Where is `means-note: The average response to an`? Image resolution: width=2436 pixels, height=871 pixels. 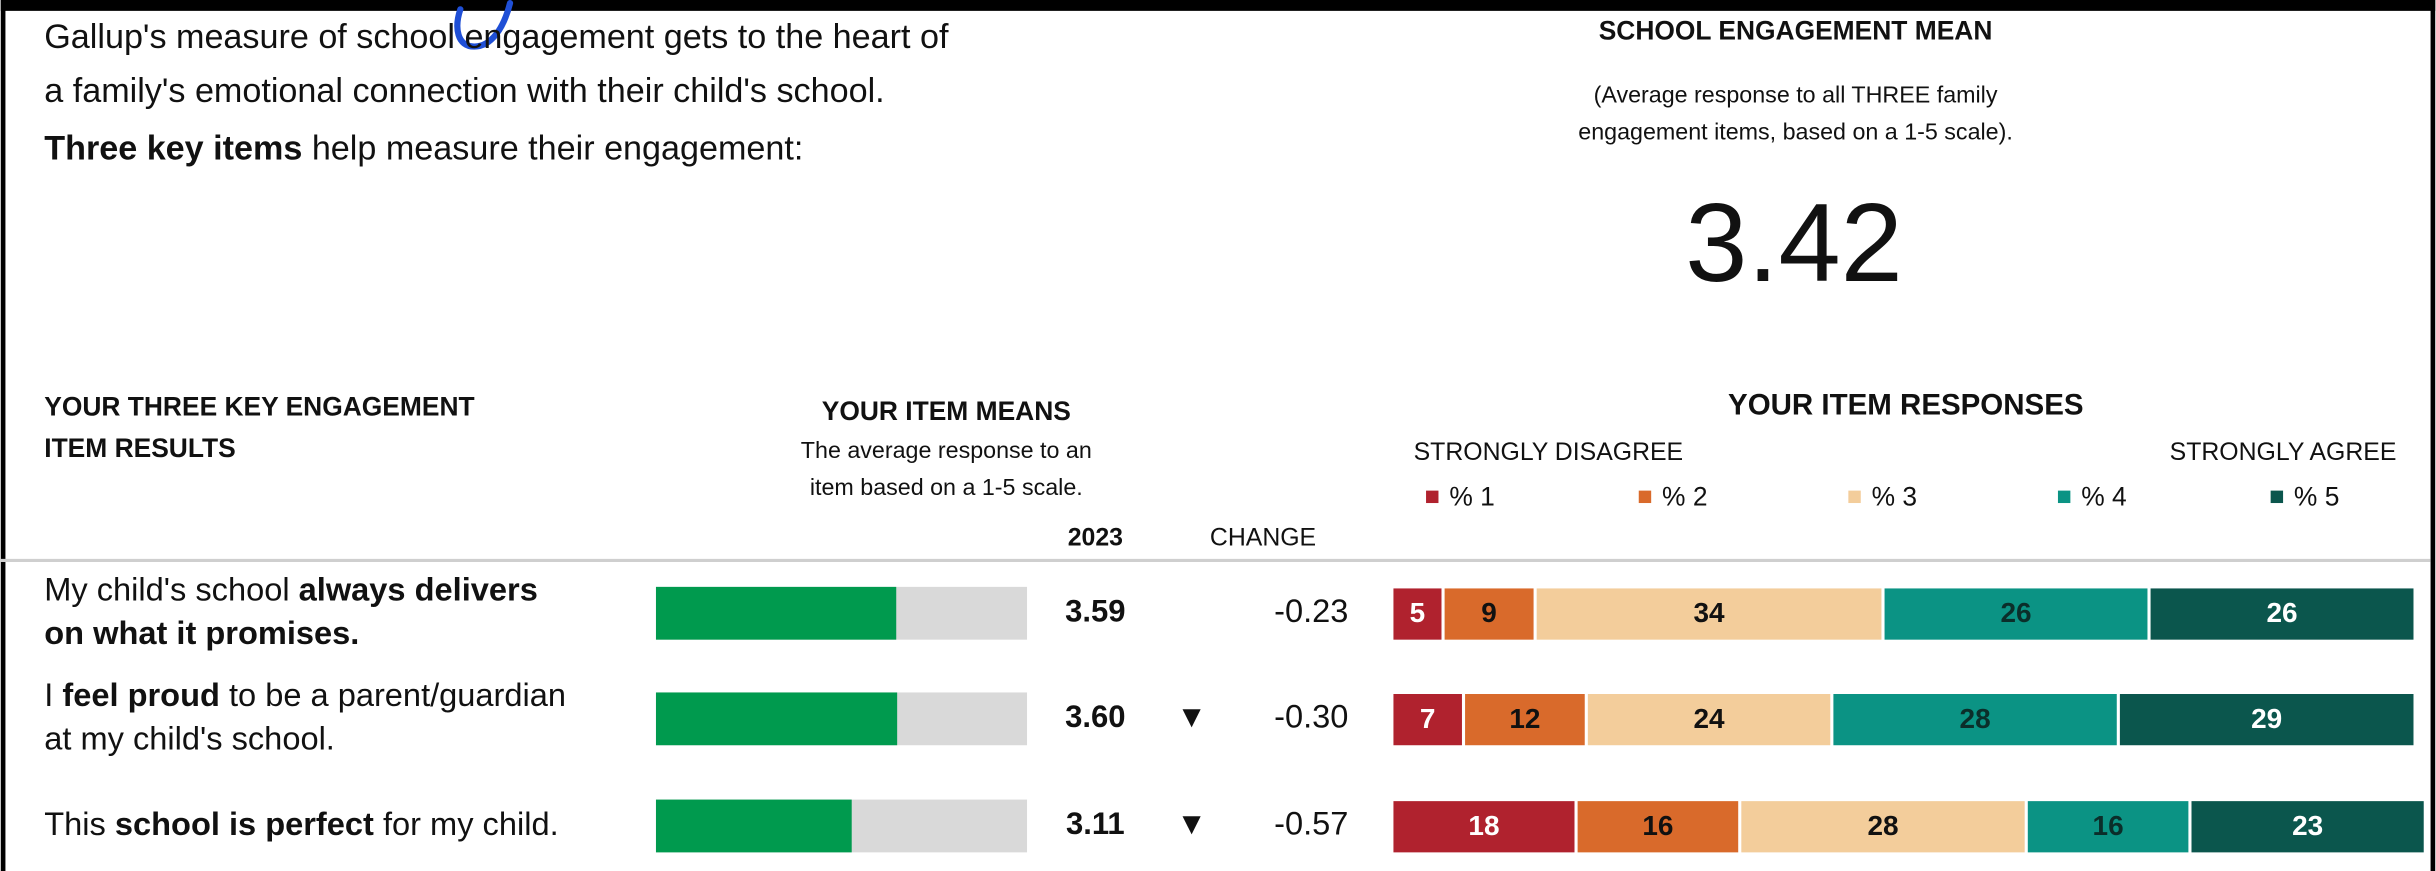 means-note: The average response to an is located at coordinates (946, 450).